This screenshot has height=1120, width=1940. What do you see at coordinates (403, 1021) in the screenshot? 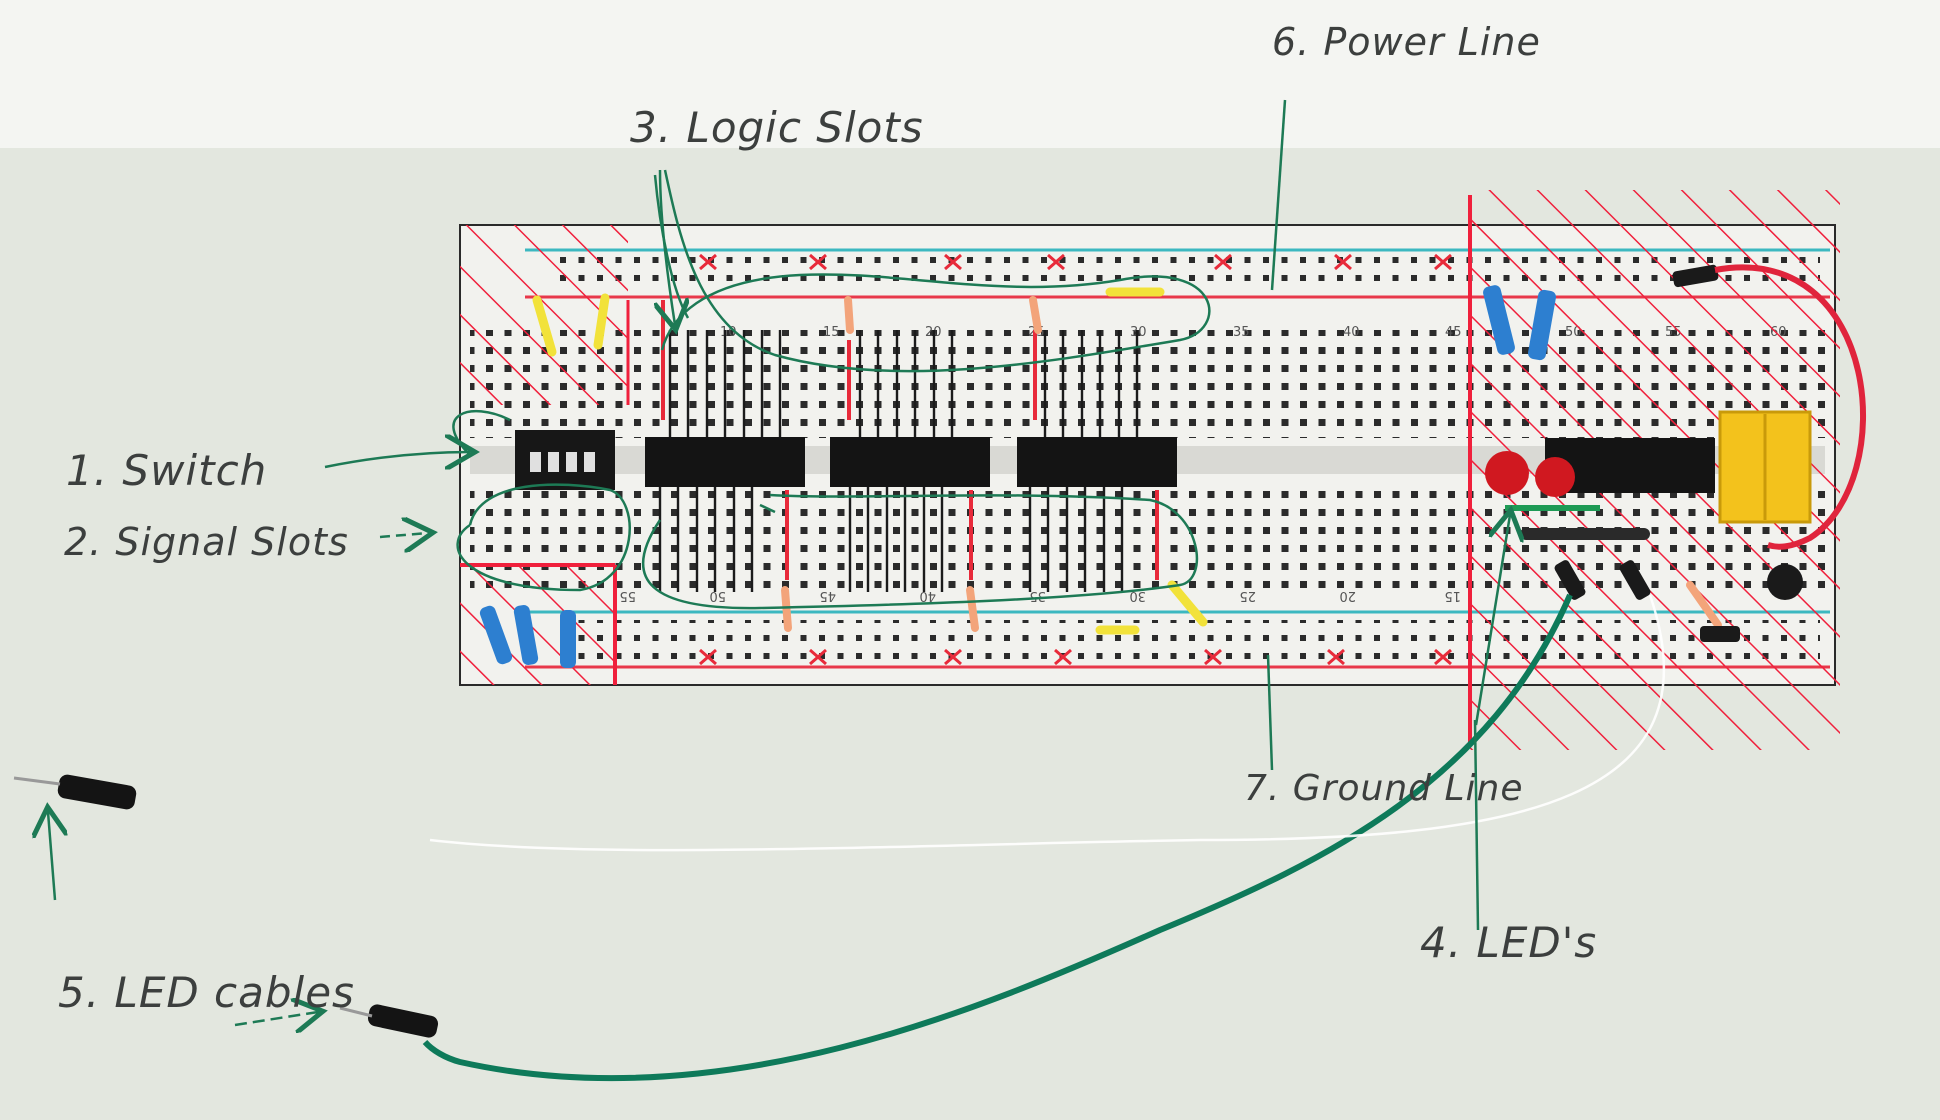
I see `cable-pin` at bounding box center [403, 1021].